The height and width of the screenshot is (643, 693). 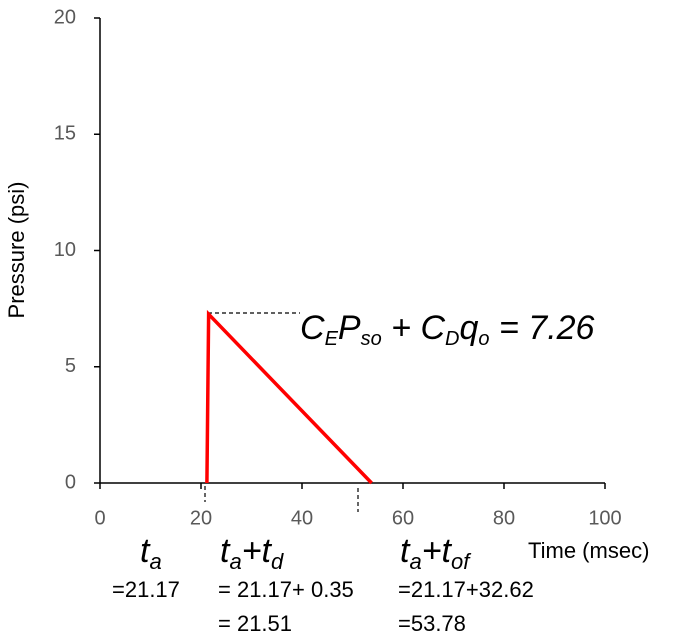 What do you see at coordinates (65, 250) in the screenshot?
I see `y-tick-label: 10` at bounding box center [65, 250].